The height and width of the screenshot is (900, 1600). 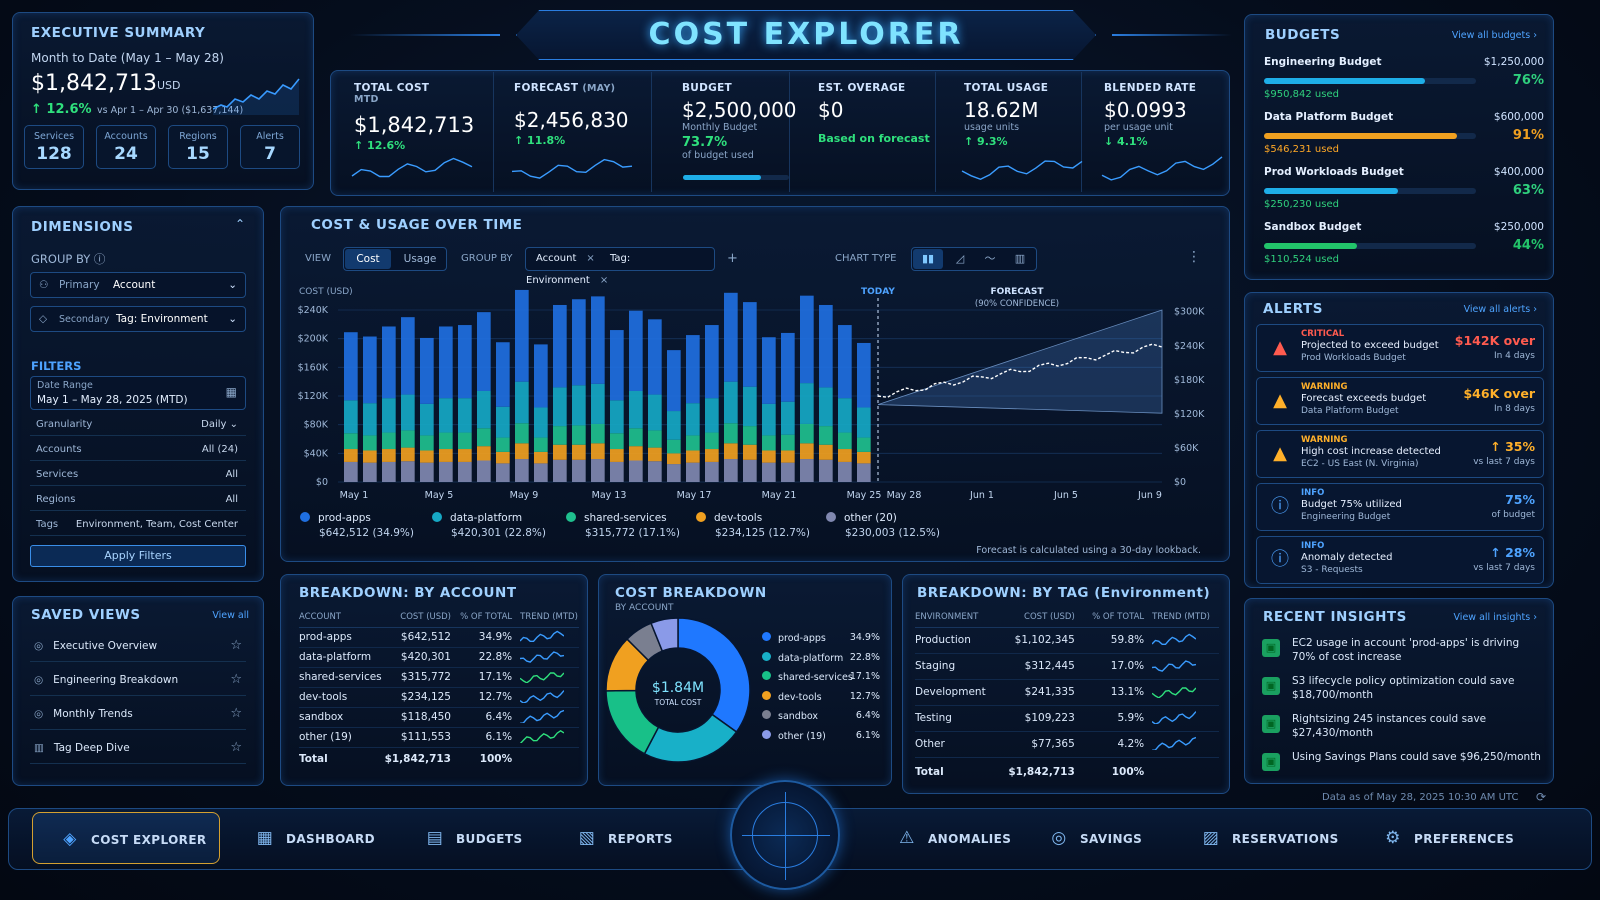 I want to click on refresh-icon: ⟳, so click(x=1541, y=797).